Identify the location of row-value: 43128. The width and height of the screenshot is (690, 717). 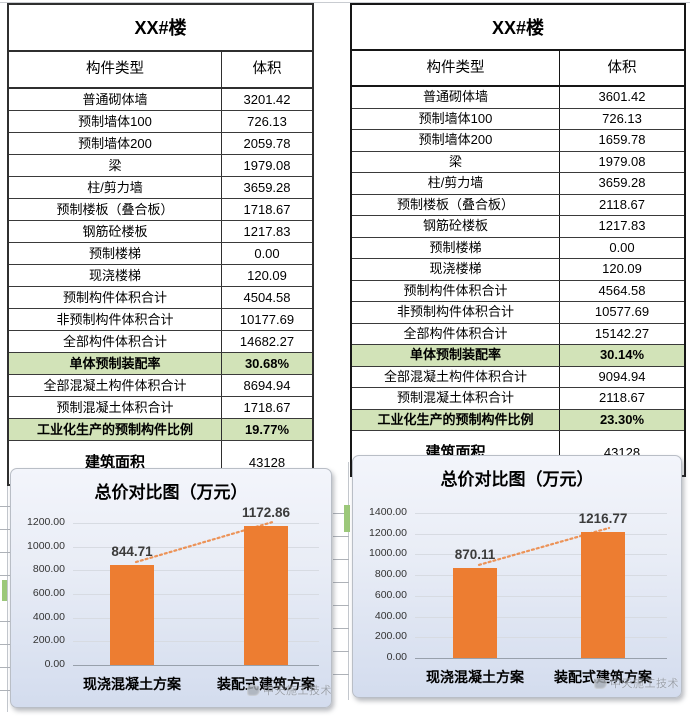
(267, 462).